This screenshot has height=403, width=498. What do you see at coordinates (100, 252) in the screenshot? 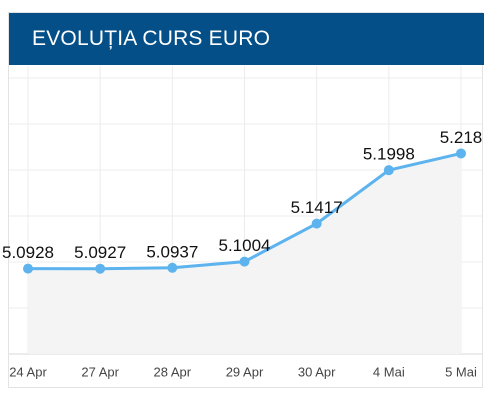
I see `data-label: 5.0927` at bounding box center [100, 252].